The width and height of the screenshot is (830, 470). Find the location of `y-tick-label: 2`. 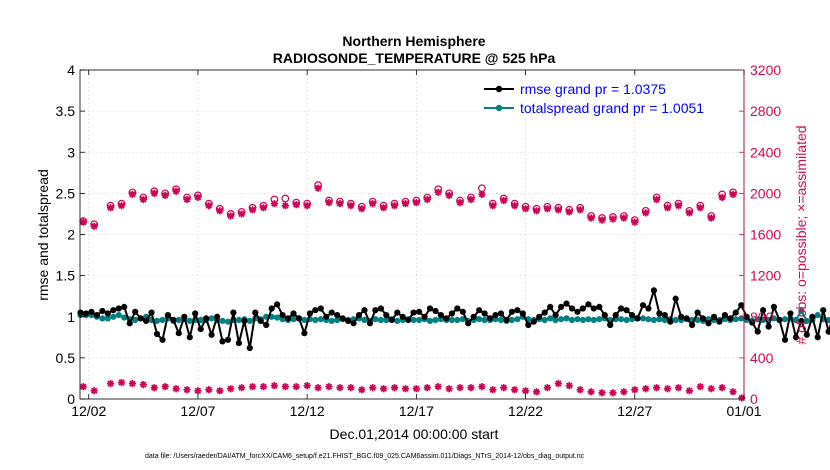

y-tick-label: 2 is located at coordinates (71, 235).